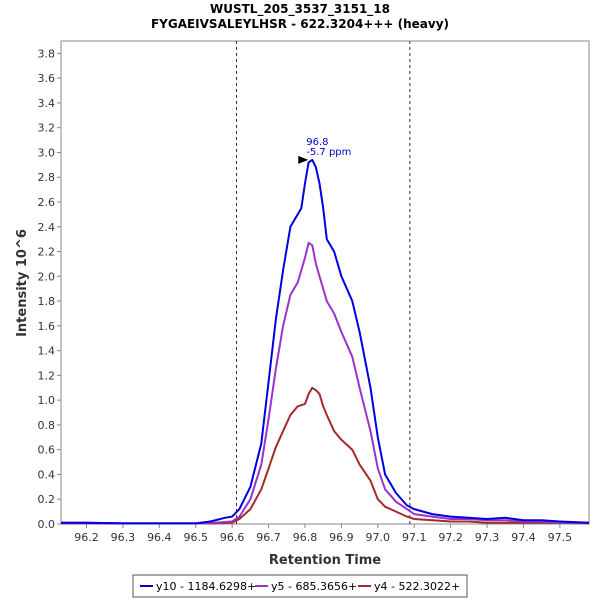  What do you see at coordinates (560, 537) in the screenshot?
I see `x-tick-label: 97.5` at bounding box center [560, 537].